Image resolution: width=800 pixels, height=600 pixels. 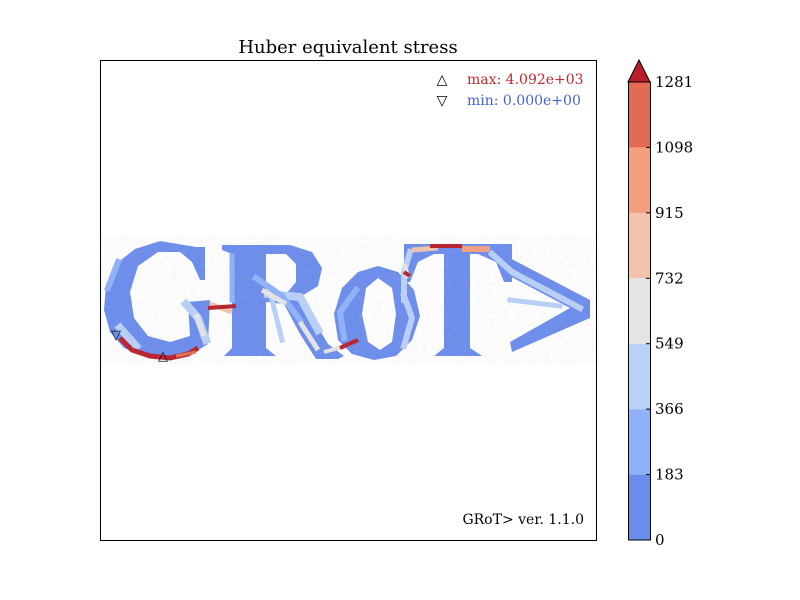 I want to click on legend-min-symbol: ▽, so click(x=442, y=101).